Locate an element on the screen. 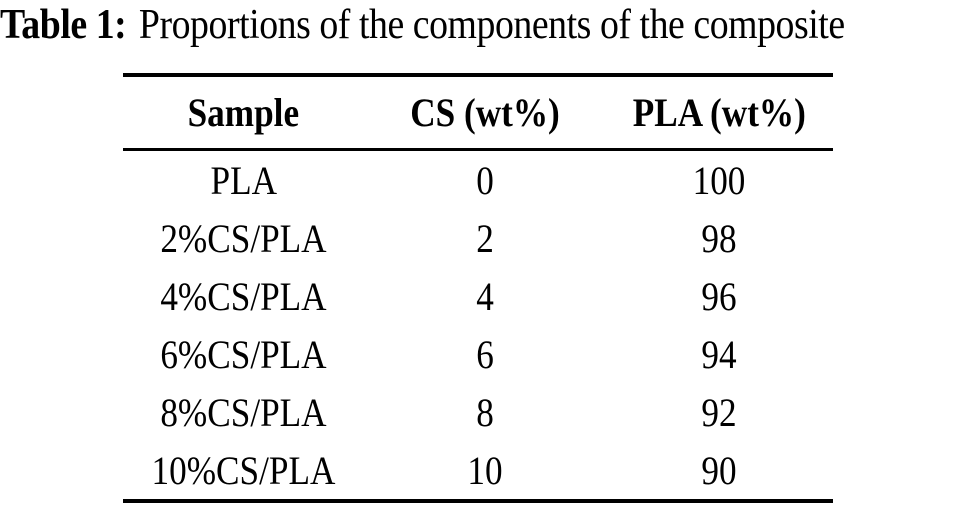  cell-pla: 100 is located at coordinates (719, 180).